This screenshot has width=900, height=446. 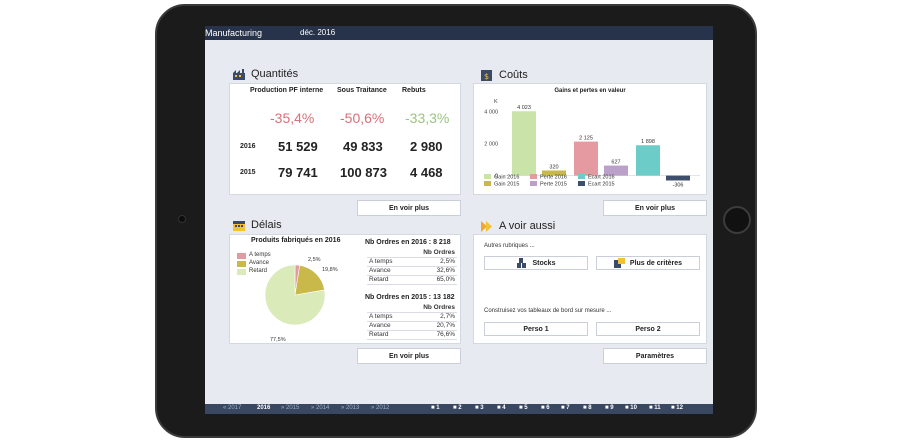 I want to click on factory-icon, so click(x=239, y=74).